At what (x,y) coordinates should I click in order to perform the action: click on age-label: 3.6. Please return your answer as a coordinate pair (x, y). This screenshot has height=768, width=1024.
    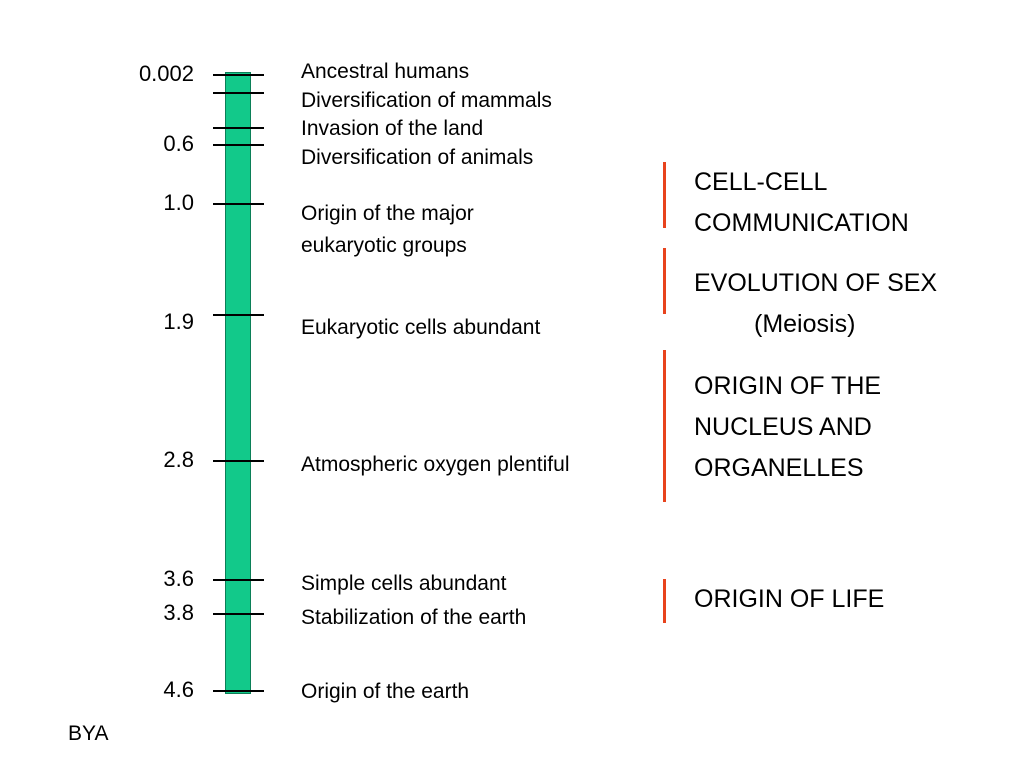
    Looking at the image, I should click on (178, 578).